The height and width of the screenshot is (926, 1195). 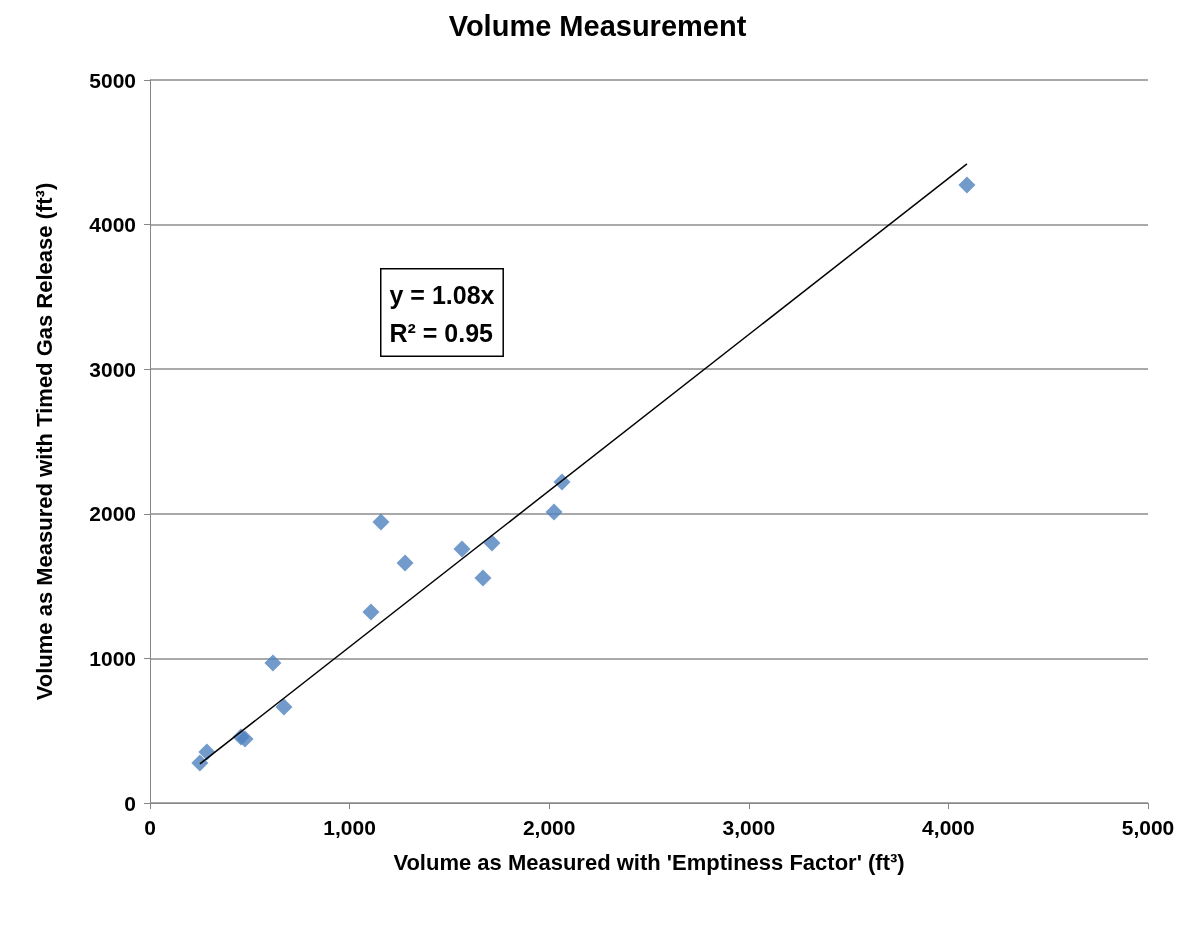 What do you see at coordinates (112, 369) in the screenshot?
I see `y-tick-label: 3000` at bounding box center [112, 369].